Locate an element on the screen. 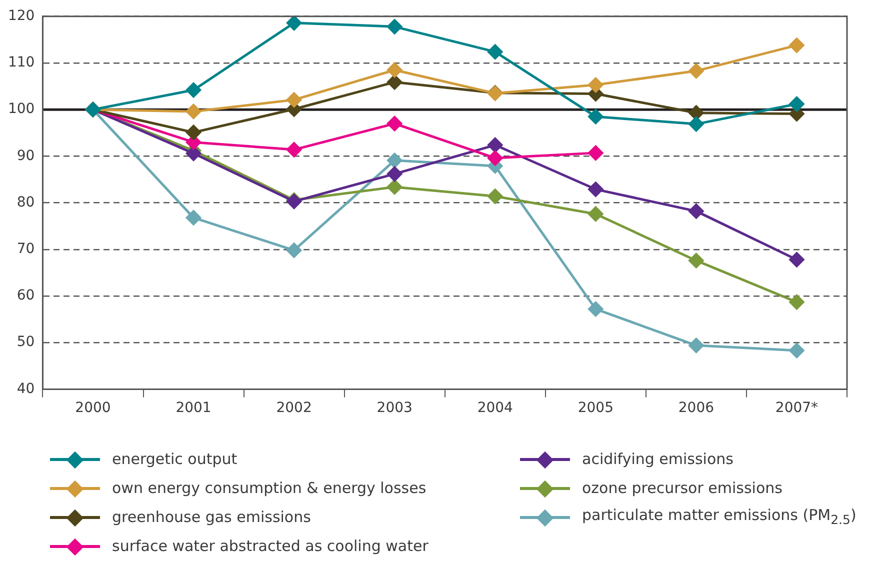  legend-label: particulate matter emissions (PM$_{2.5}$) is located at coordinates (719, 516).